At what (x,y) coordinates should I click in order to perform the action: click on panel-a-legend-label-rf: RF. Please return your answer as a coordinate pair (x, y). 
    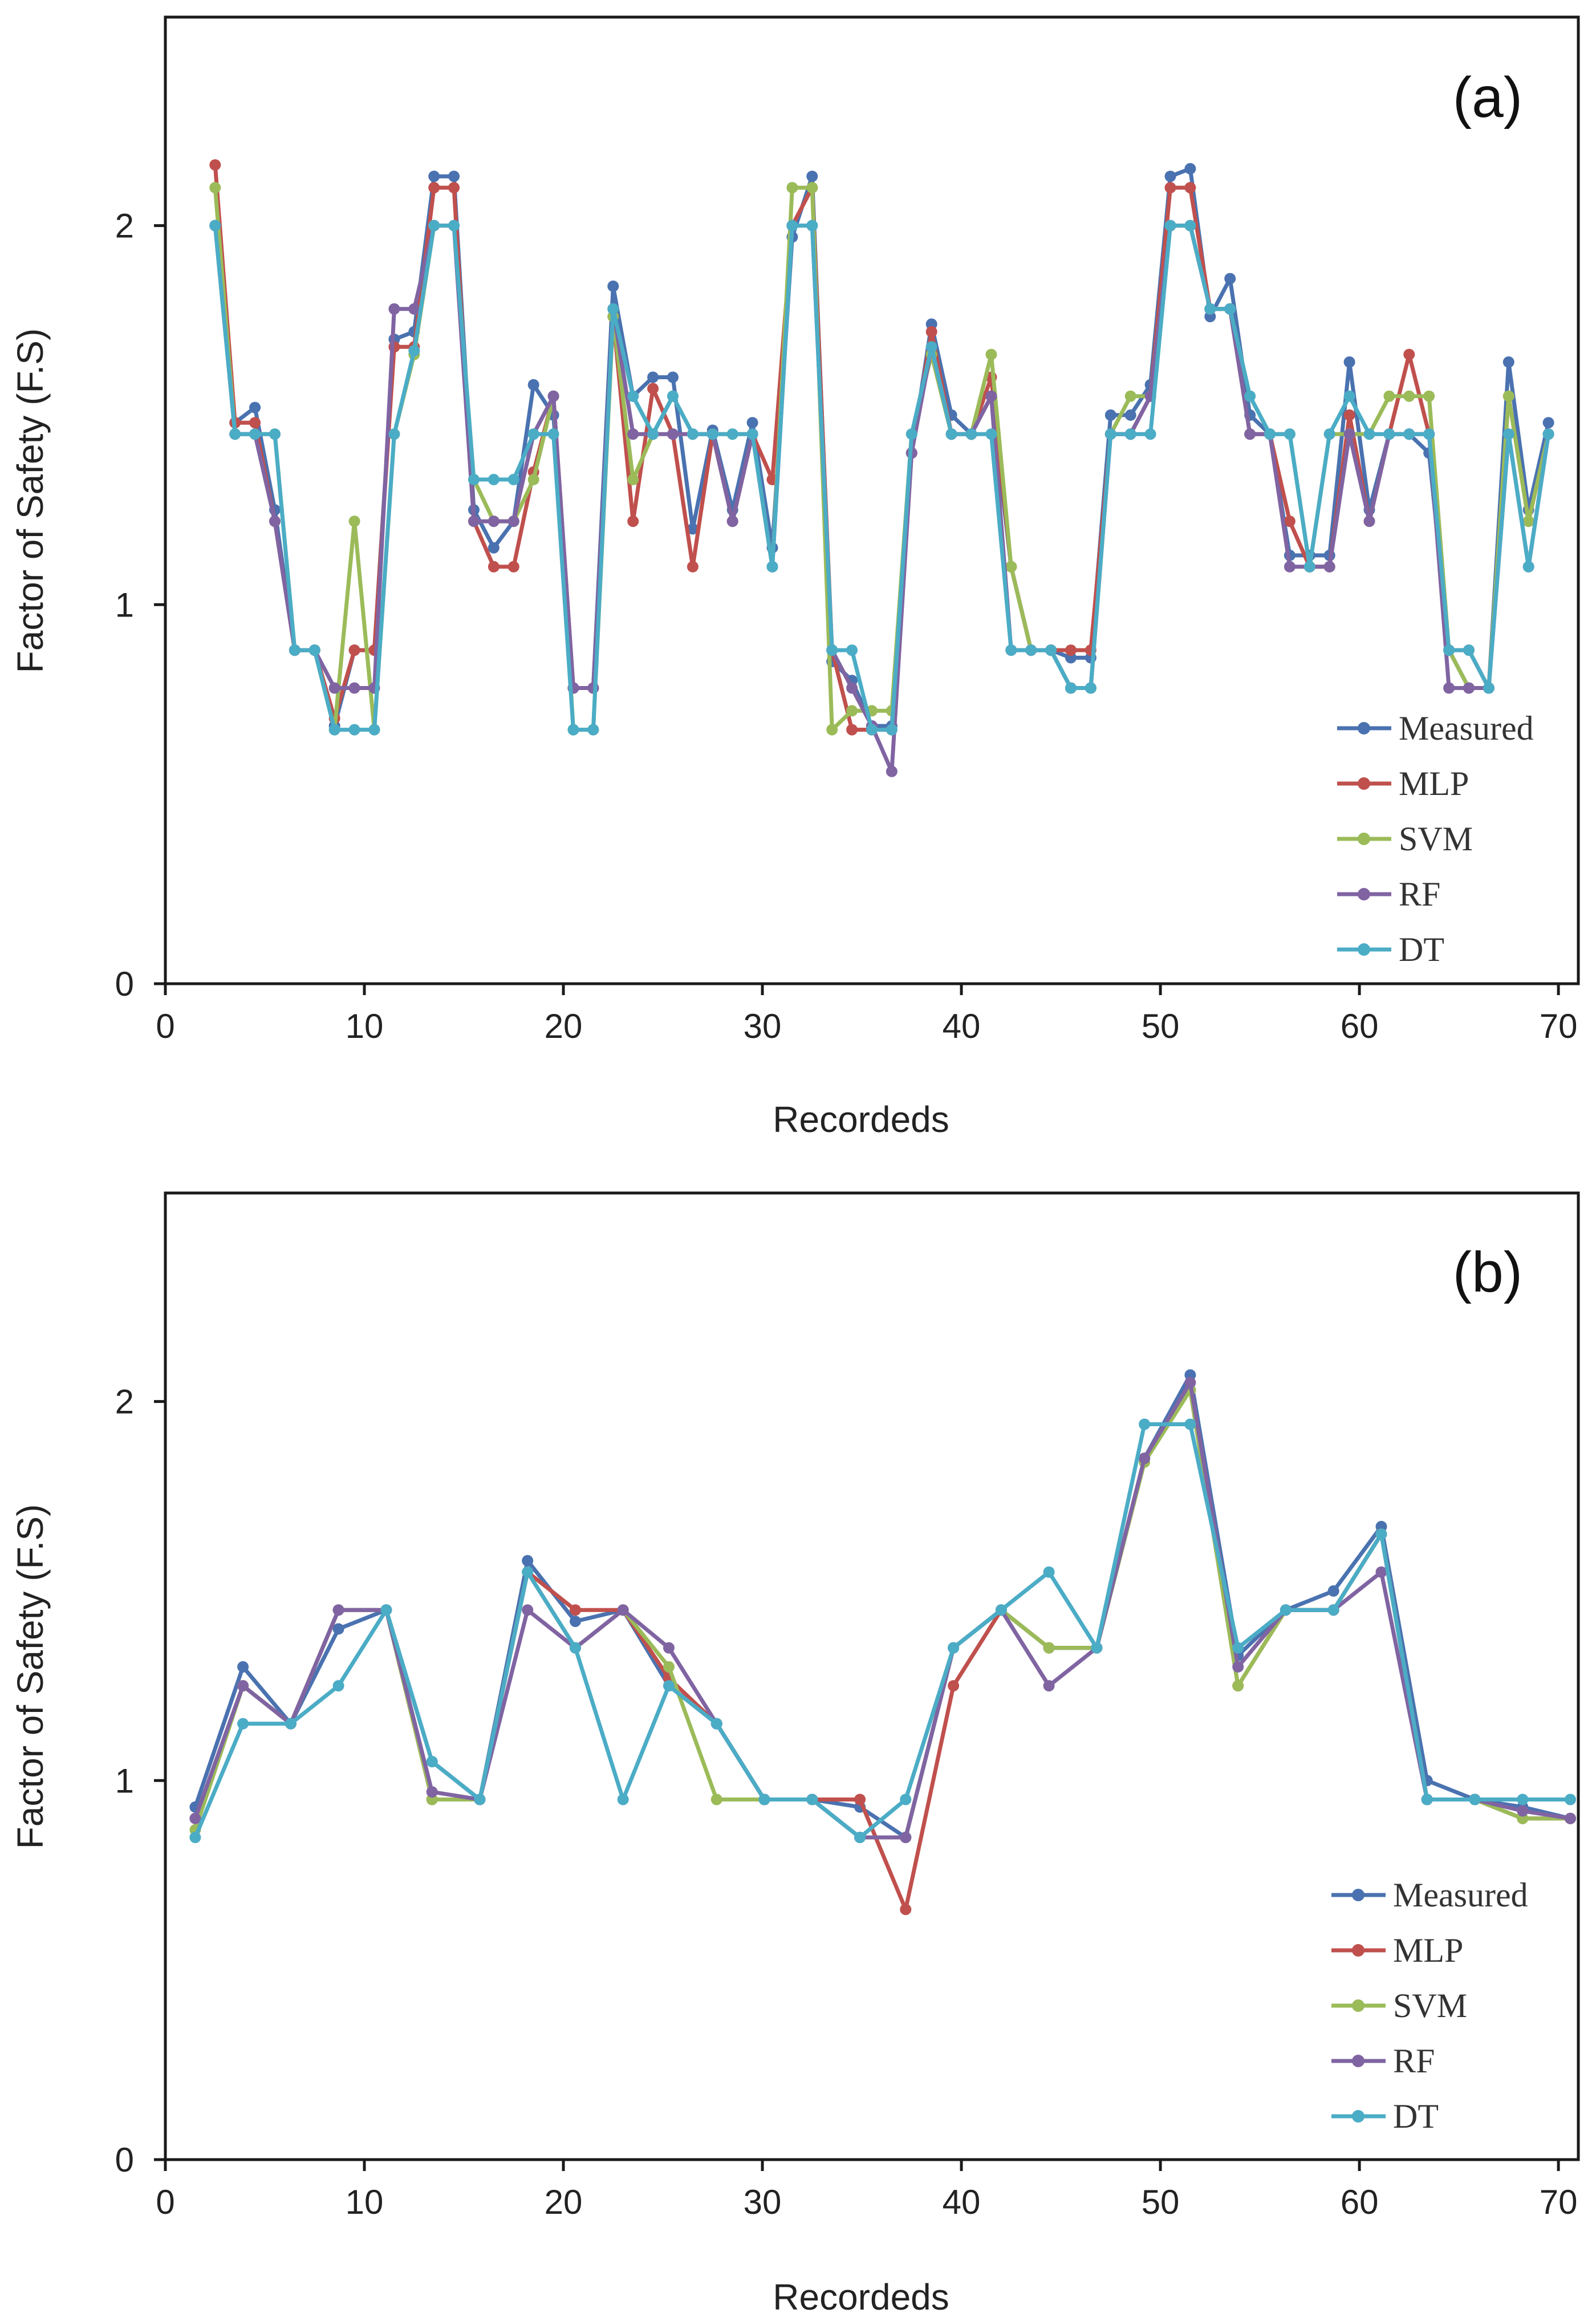
    Looking at the image, I should click on (1420, 894).